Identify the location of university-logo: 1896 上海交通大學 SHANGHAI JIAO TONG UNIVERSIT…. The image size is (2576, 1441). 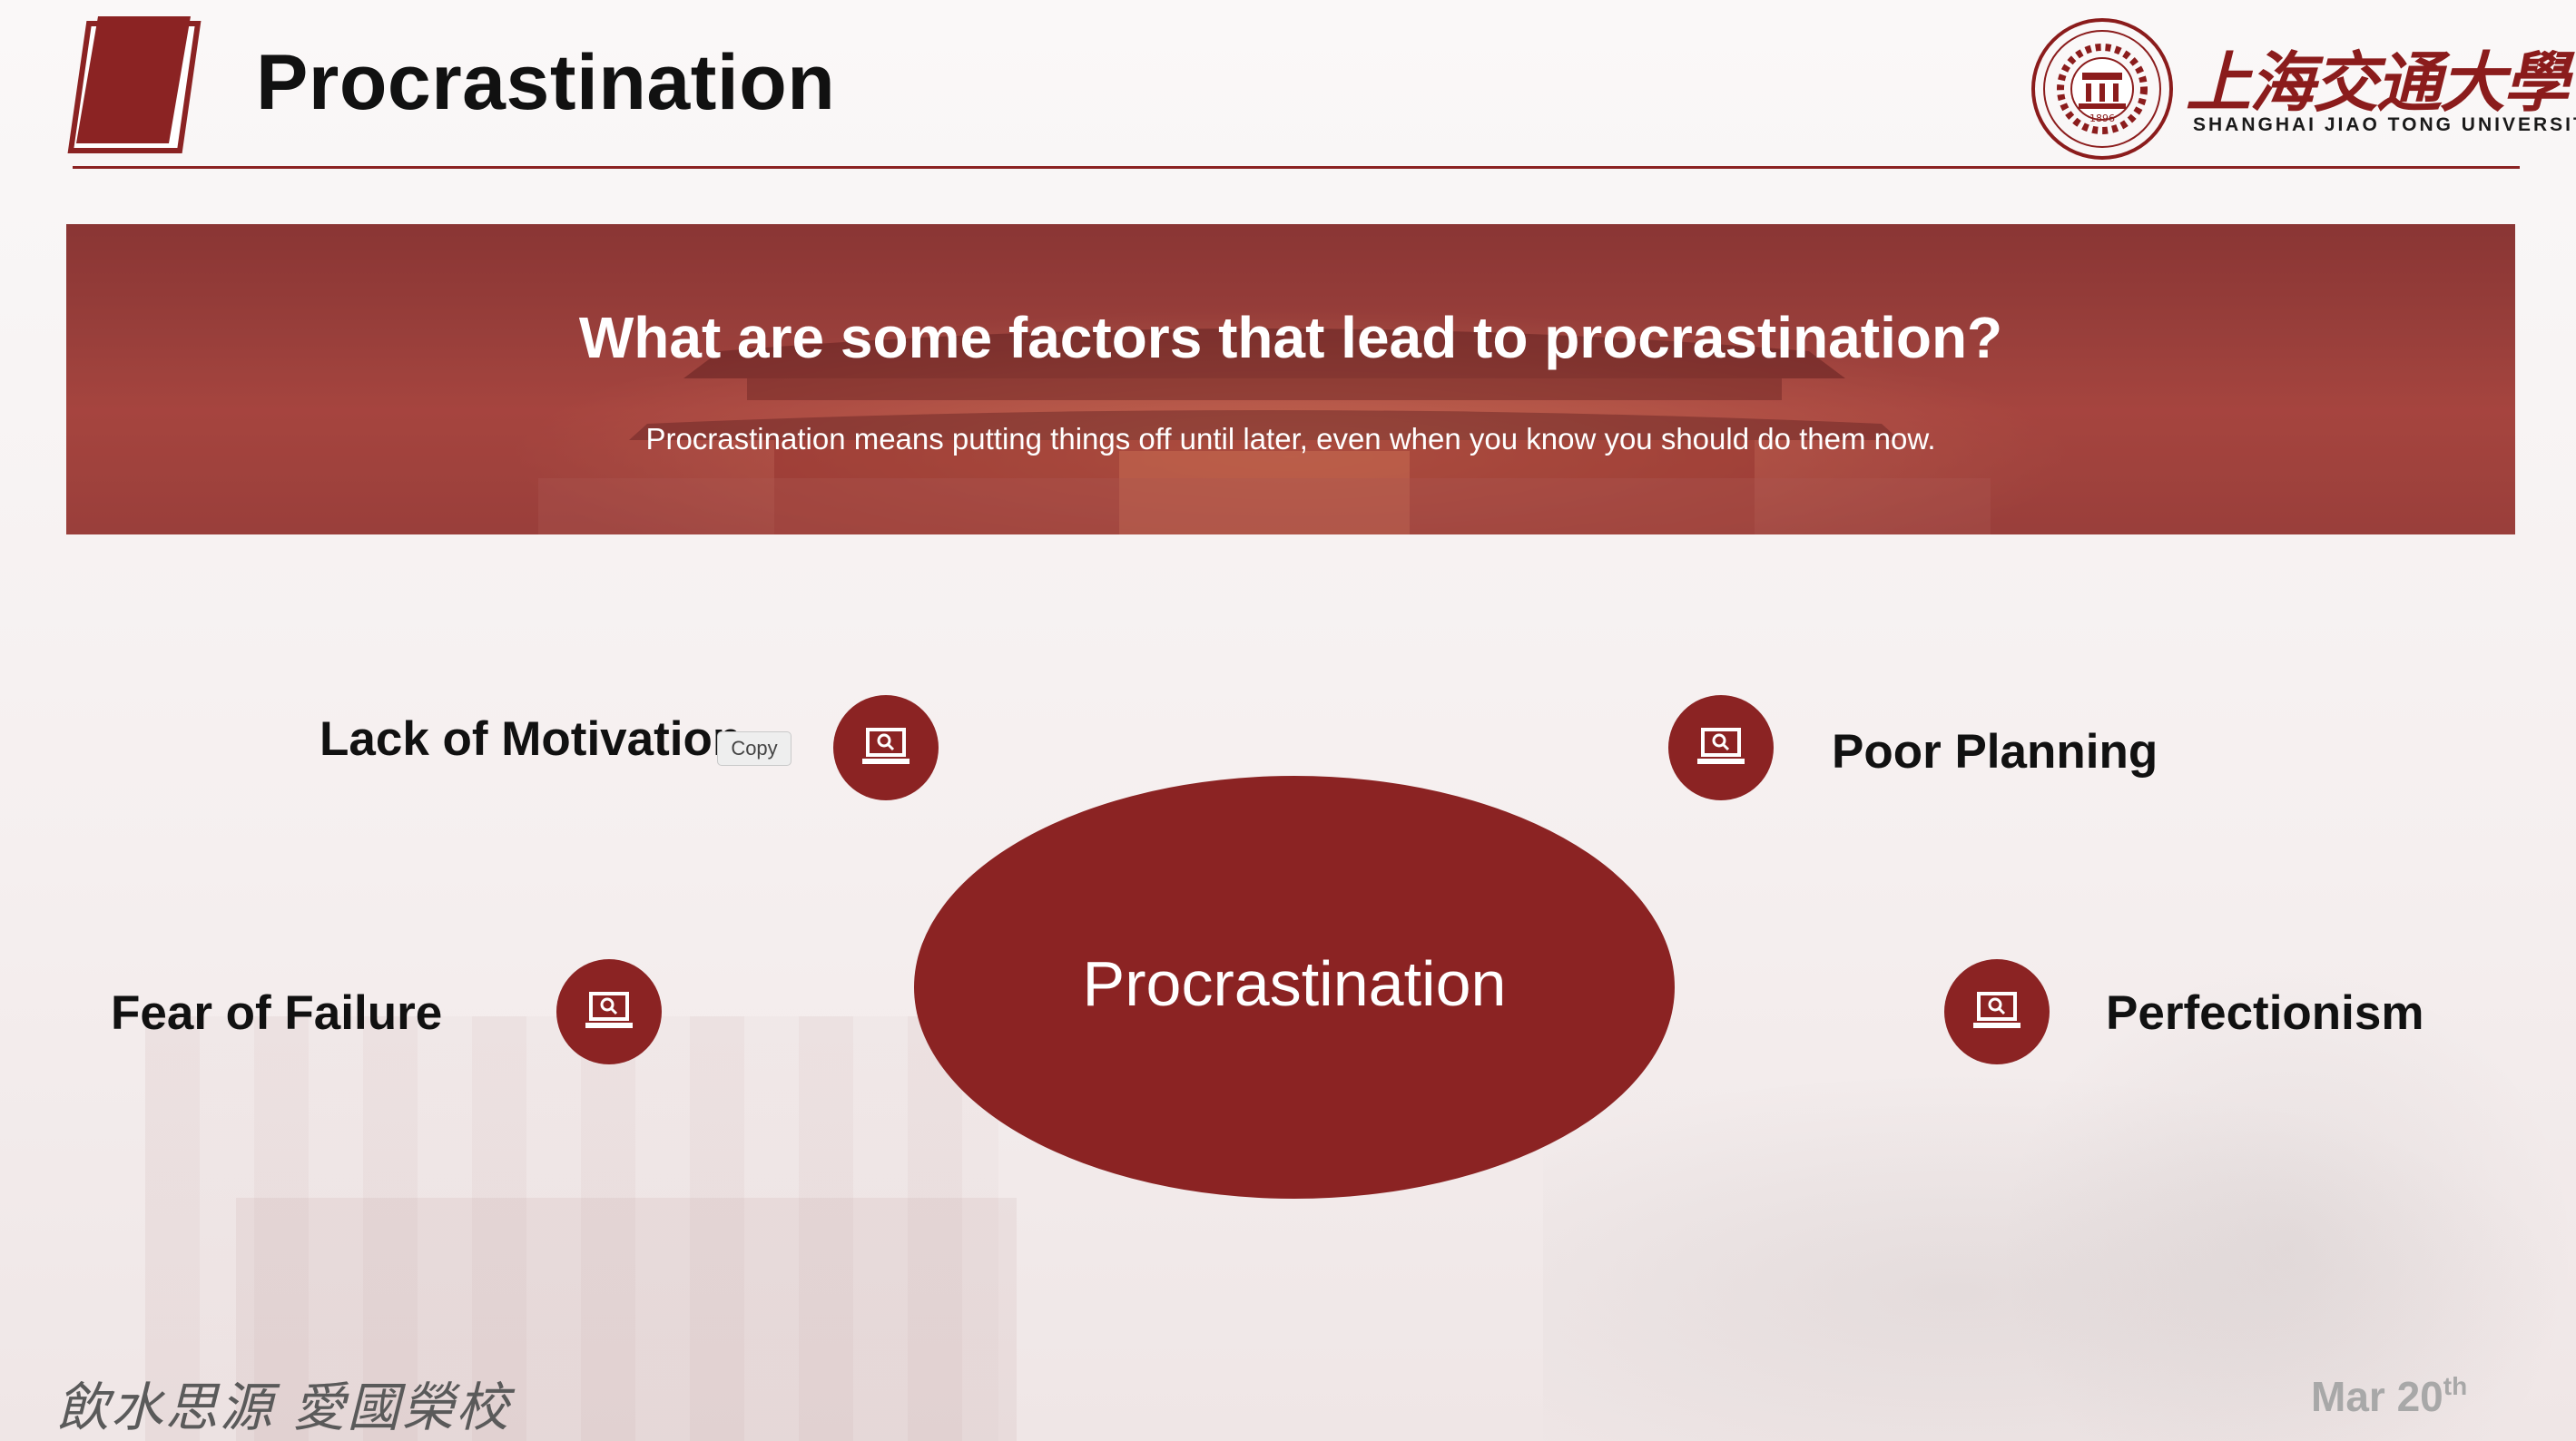
(2303, 89).